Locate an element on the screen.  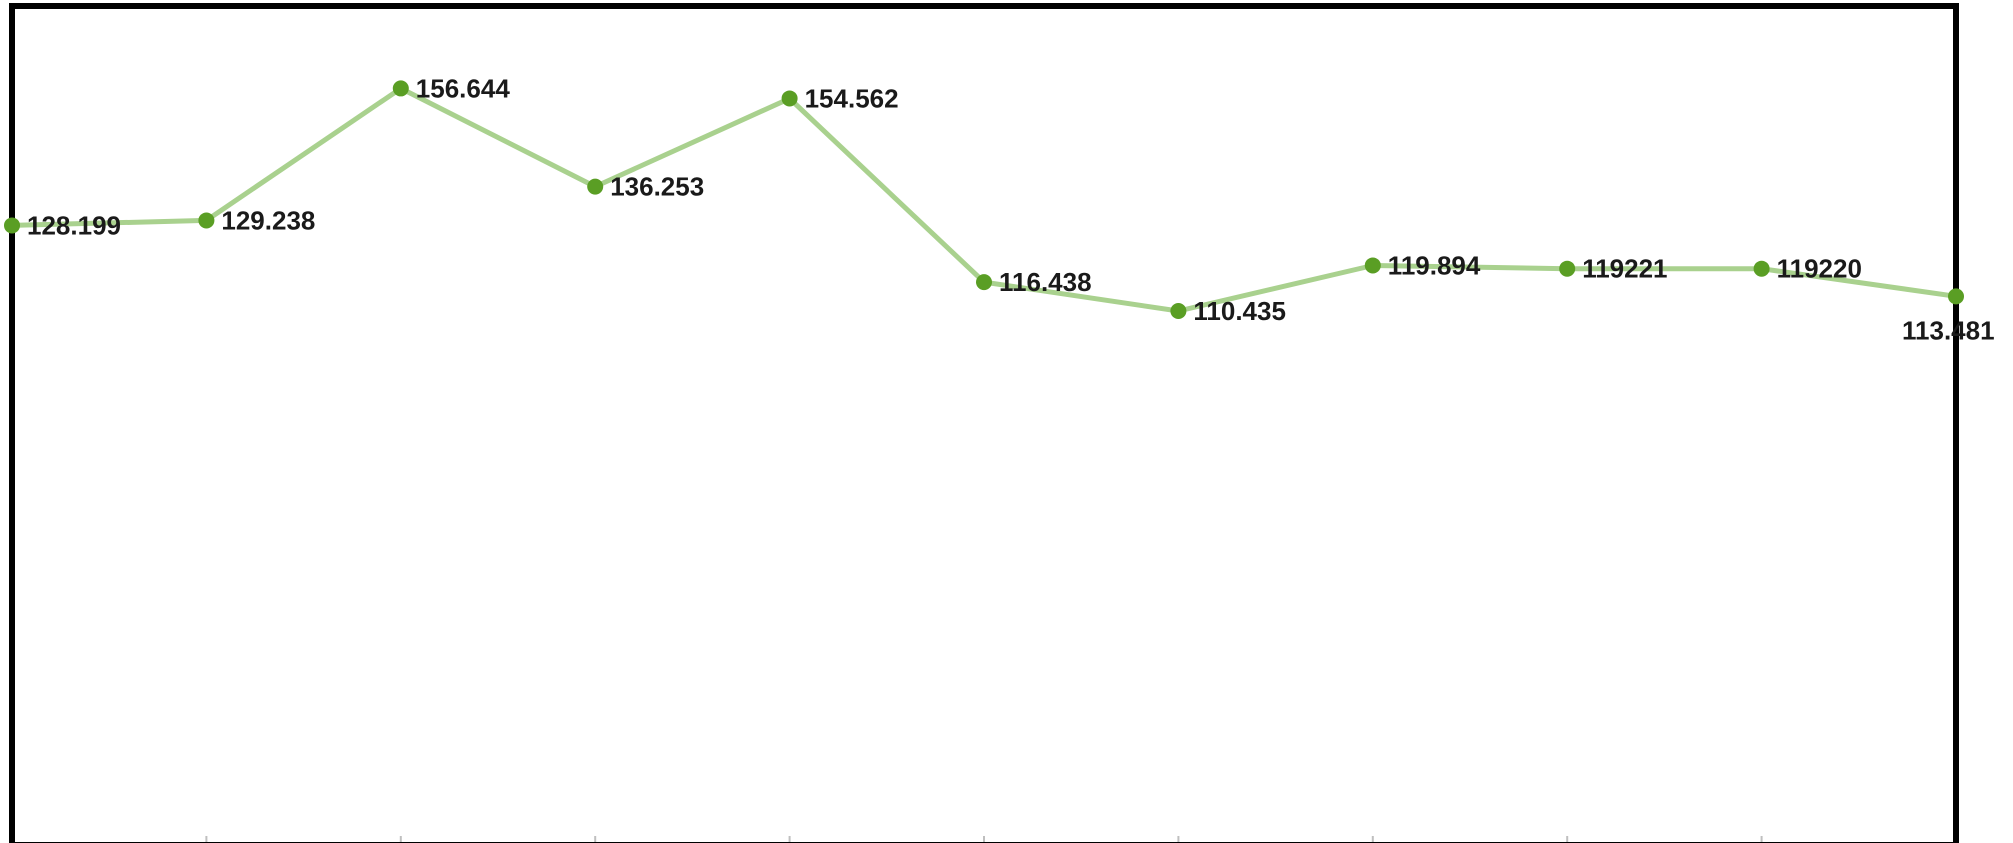
data-label: 116.438 is located at coordinates (1045, 282).